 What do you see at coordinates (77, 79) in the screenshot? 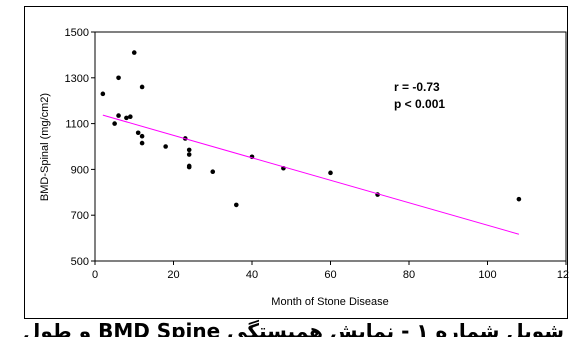
I see `y-tick-label: 1300` at bounding box center [77, 79].